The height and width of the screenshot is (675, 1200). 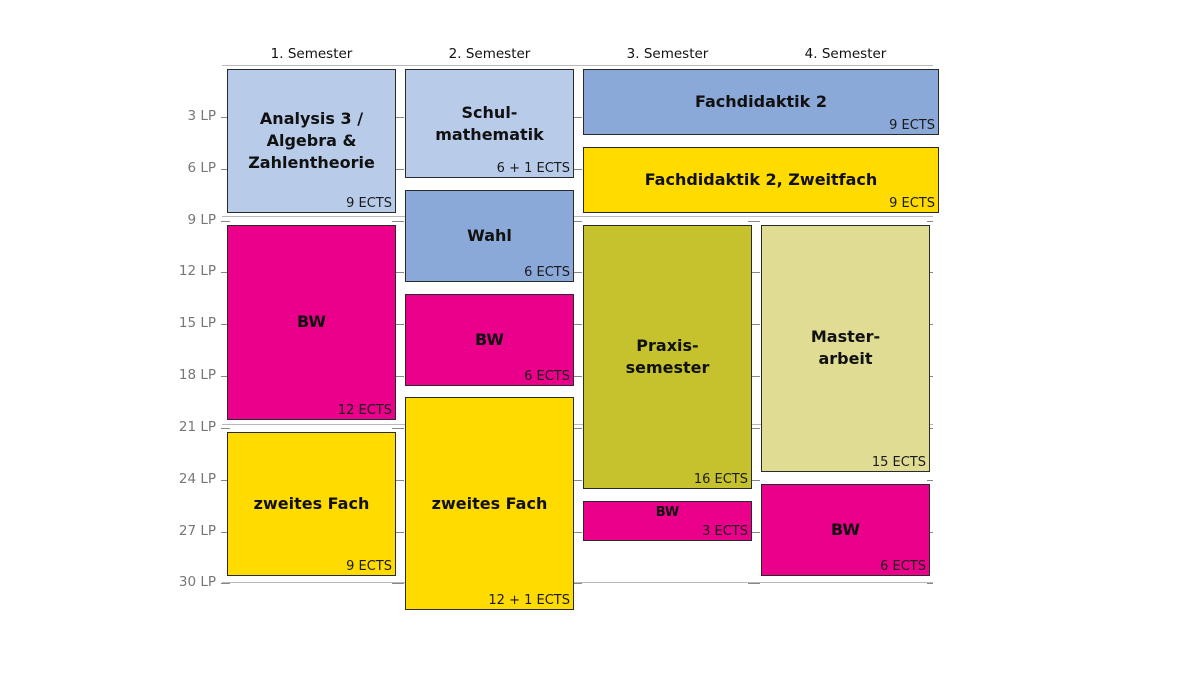 What do you see at coordinates (201, 167) in the screenshot?
I see `y-tick-label: 6 LP` at bounding box center [201, 167].